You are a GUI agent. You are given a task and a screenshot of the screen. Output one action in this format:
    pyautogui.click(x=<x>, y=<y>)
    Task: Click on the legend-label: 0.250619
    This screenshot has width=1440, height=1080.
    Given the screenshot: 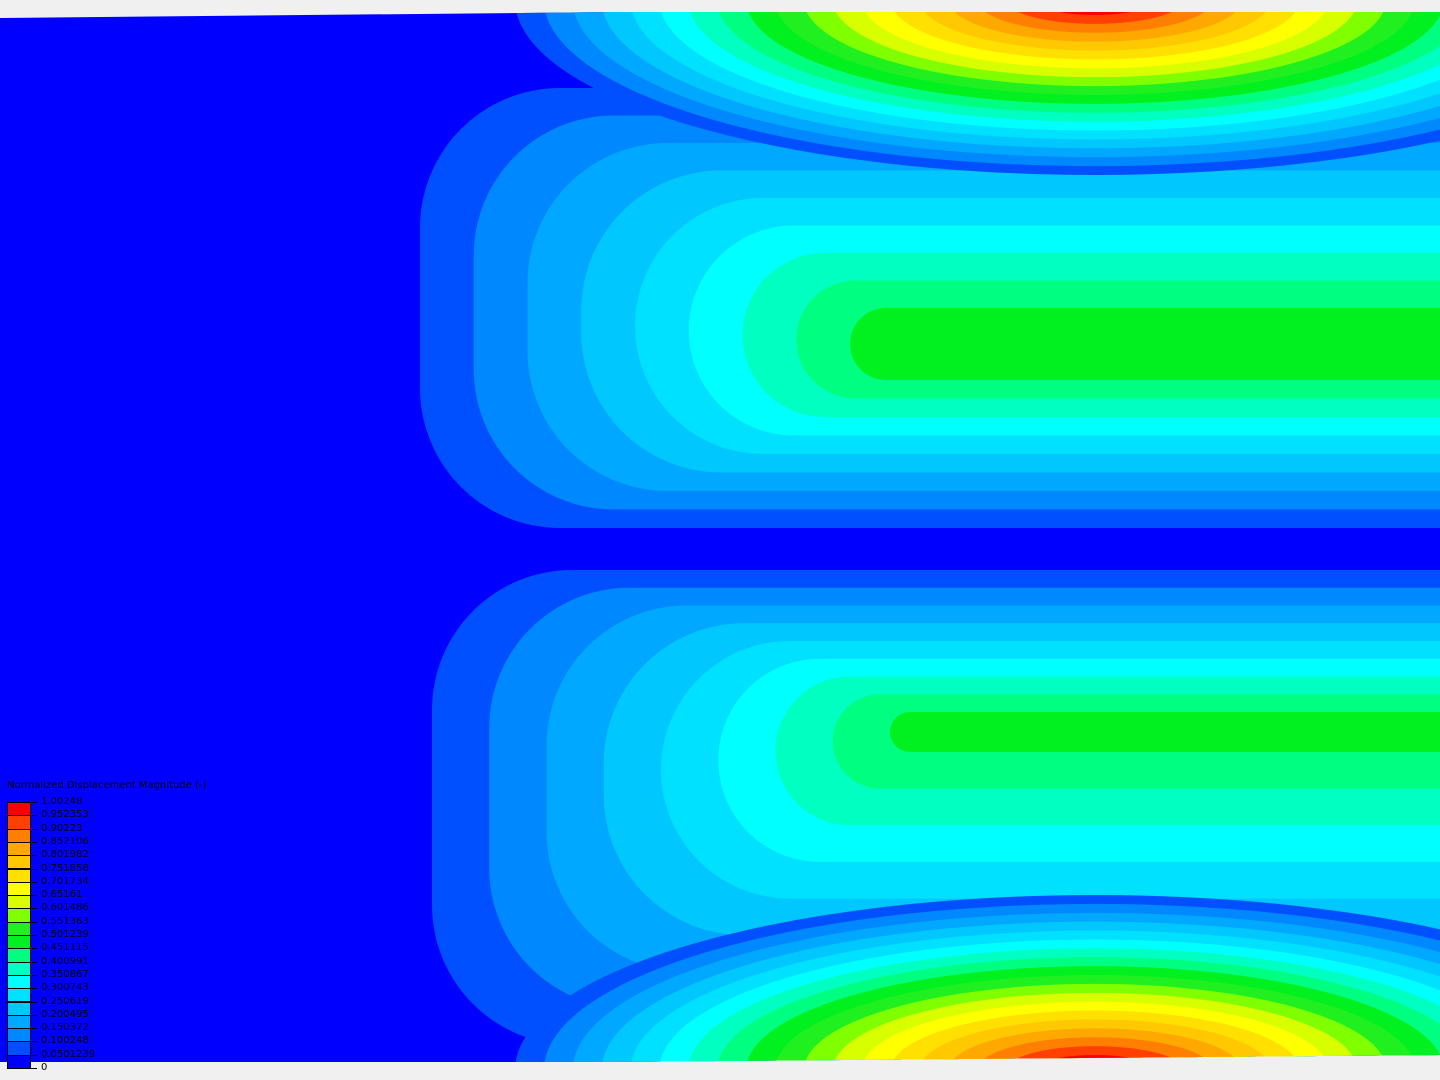 What is the action you would take?
    pyautogui.click(x=65, y=1001)
    